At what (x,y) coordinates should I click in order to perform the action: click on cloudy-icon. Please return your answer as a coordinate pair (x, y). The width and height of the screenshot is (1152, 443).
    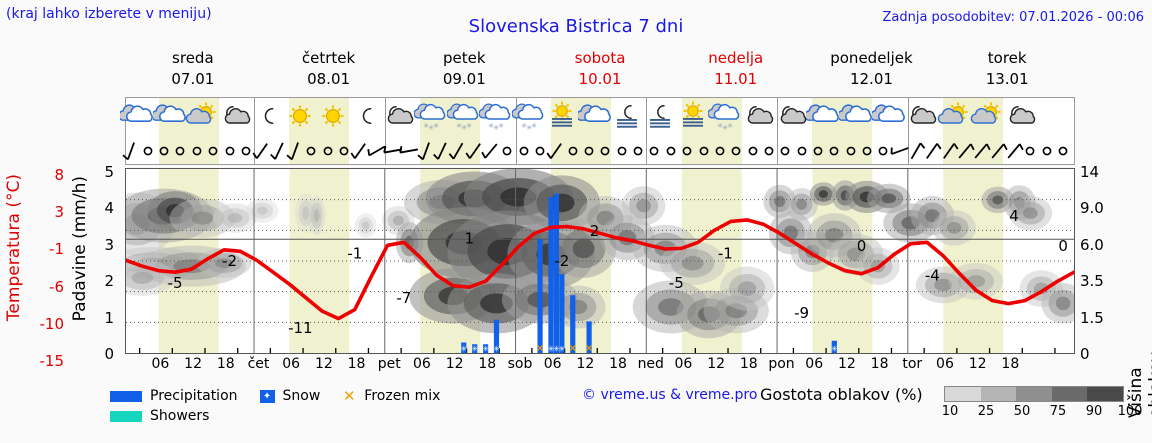
    Looking at the image, I should click on (822, 117).